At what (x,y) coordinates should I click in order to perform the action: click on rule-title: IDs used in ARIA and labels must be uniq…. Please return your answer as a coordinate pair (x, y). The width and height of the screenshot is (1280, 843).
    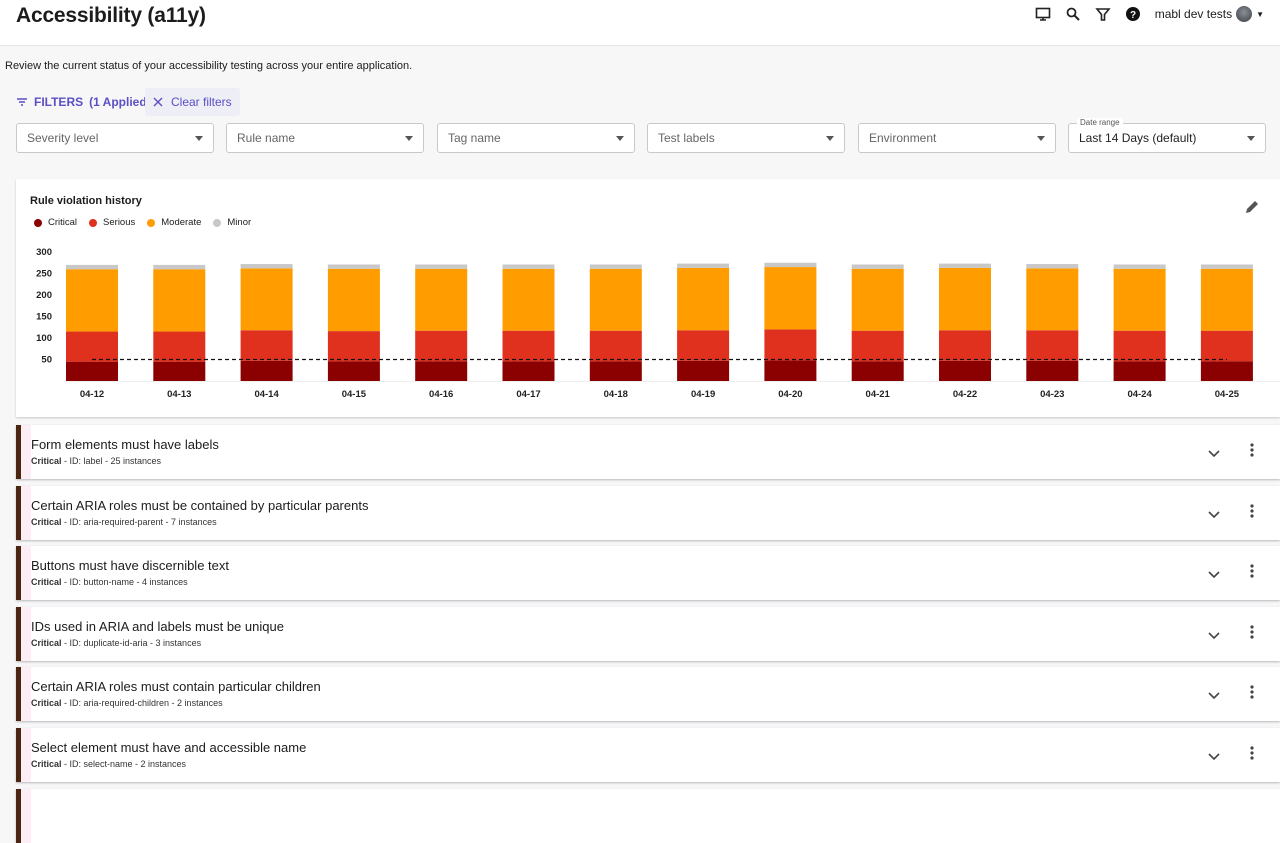
    Looking at the image, I should click on (157, 626).